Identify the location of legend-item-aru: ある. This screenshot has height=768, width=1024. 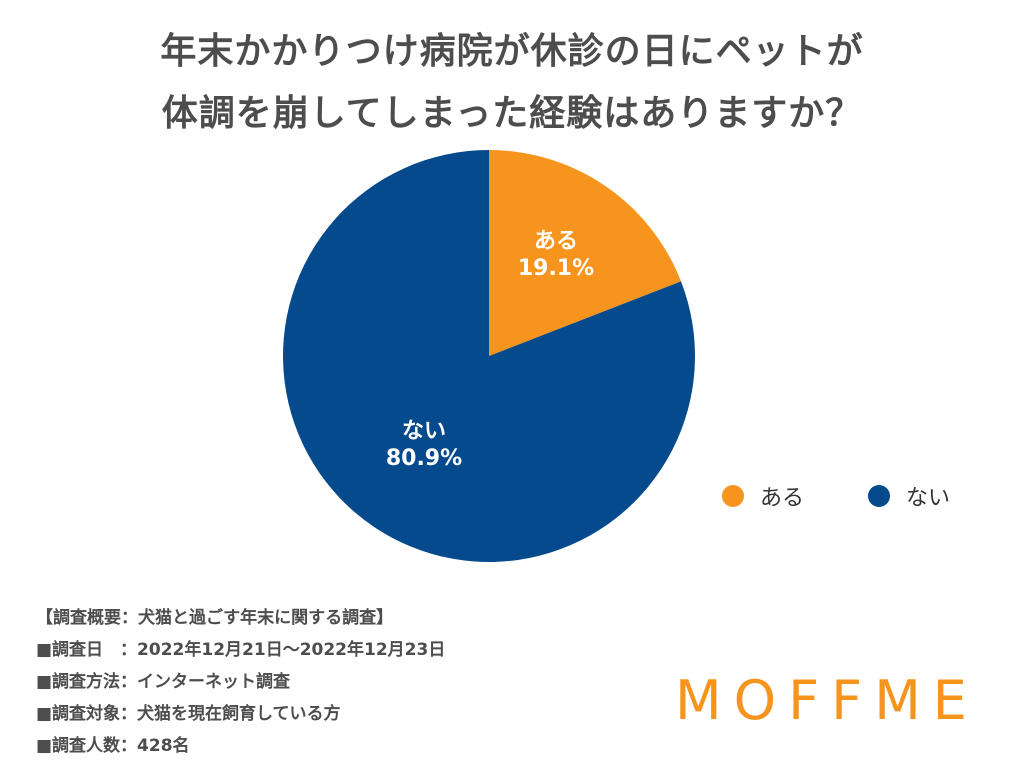
(763, 496).